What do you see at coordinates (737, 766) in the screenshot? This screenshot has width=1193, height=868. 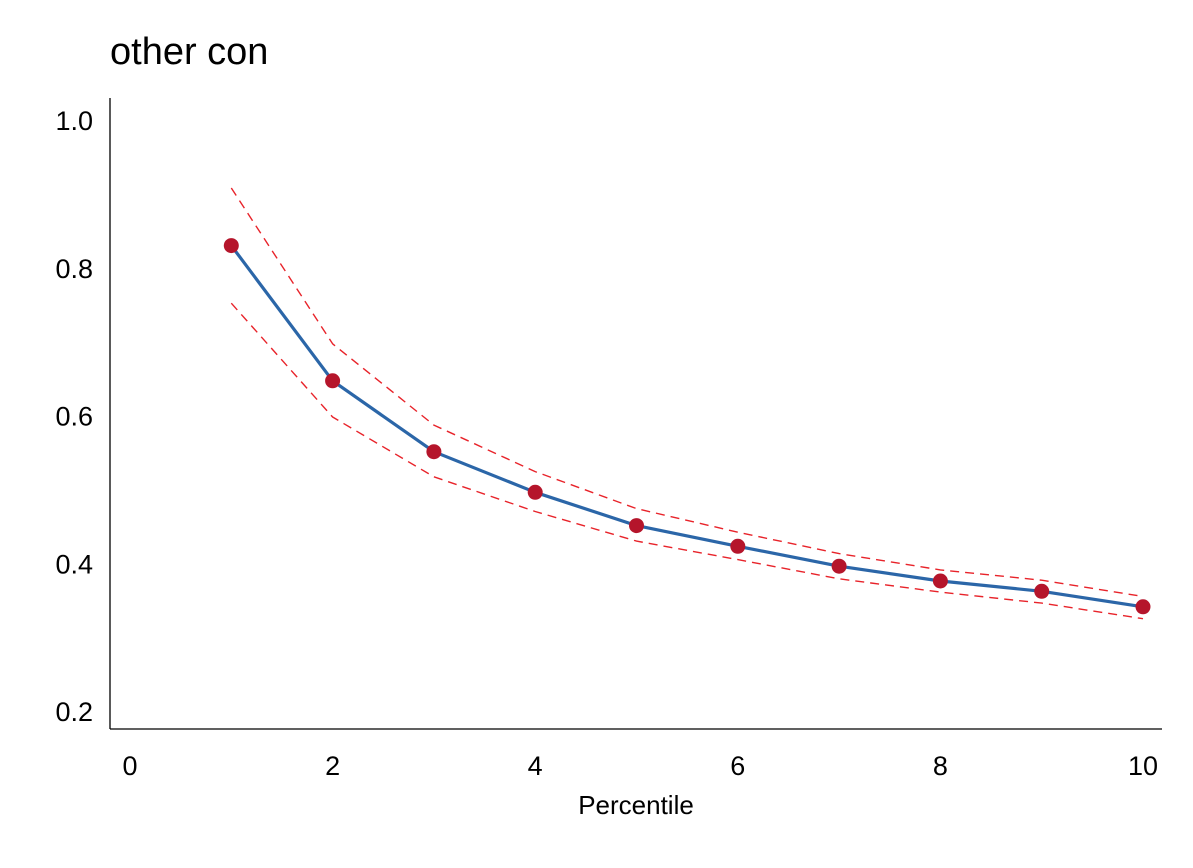 I see `x-tick-label: 6` at bounding box center [737, 766].